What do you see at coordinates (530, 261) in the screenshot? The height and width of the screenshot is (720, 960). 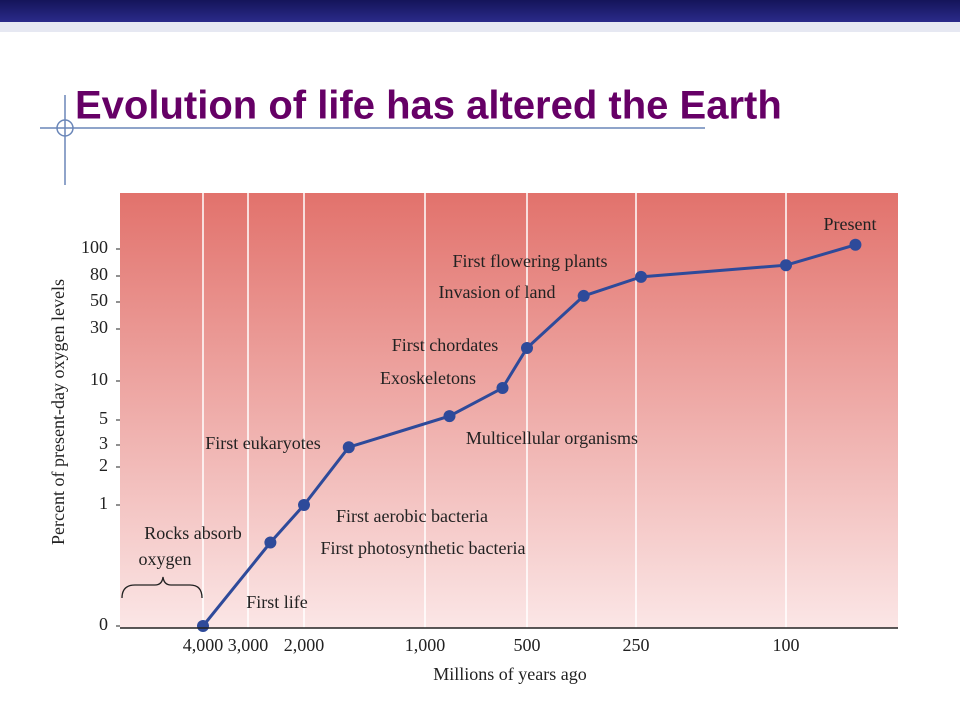 I see `annotation: First flowering plants` at bounding box center [530, 261].